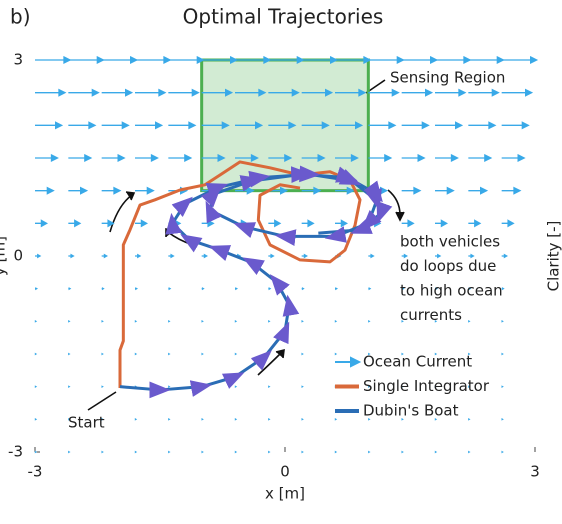  What do you see at coordinates (285, 494) in the screenshot?
I see `x-axis-label: x [m]` at bounding box center [285, 494].